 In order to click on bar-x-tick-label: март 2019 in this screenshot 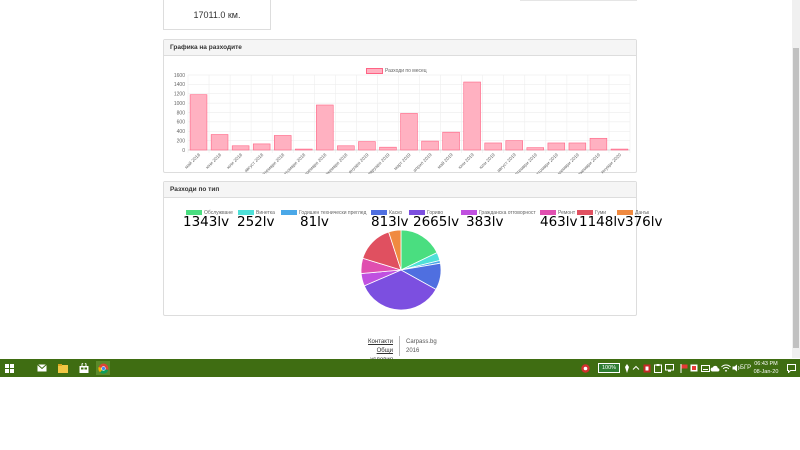, I will do `click(402, 161)`.